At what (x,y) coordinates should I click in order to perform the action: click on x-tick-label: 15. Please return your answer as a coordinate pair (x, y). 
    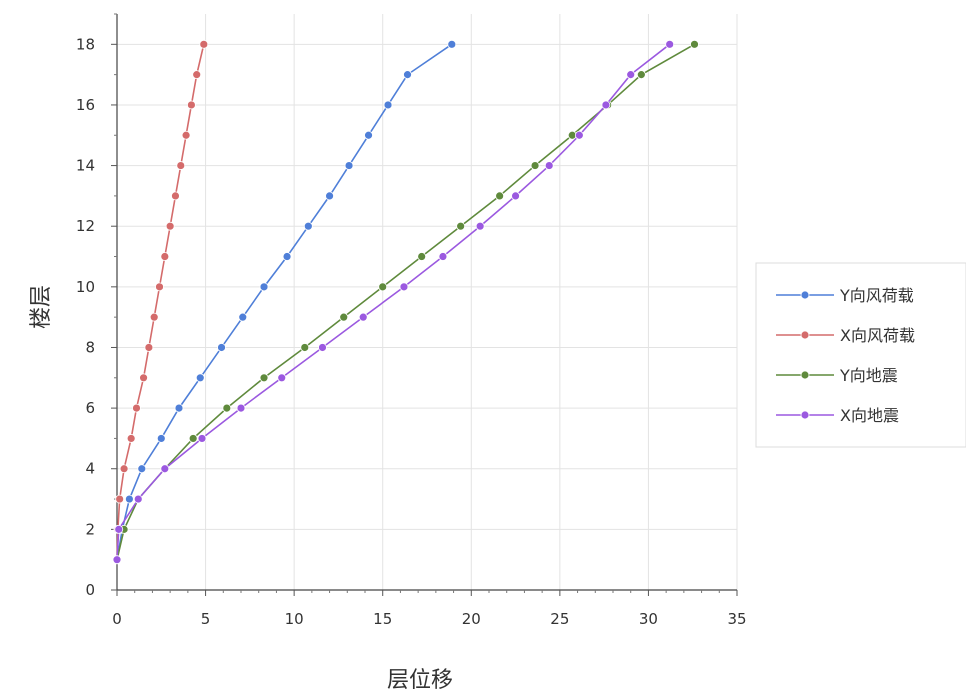
    Looking at the image, I should click on (382, 619).